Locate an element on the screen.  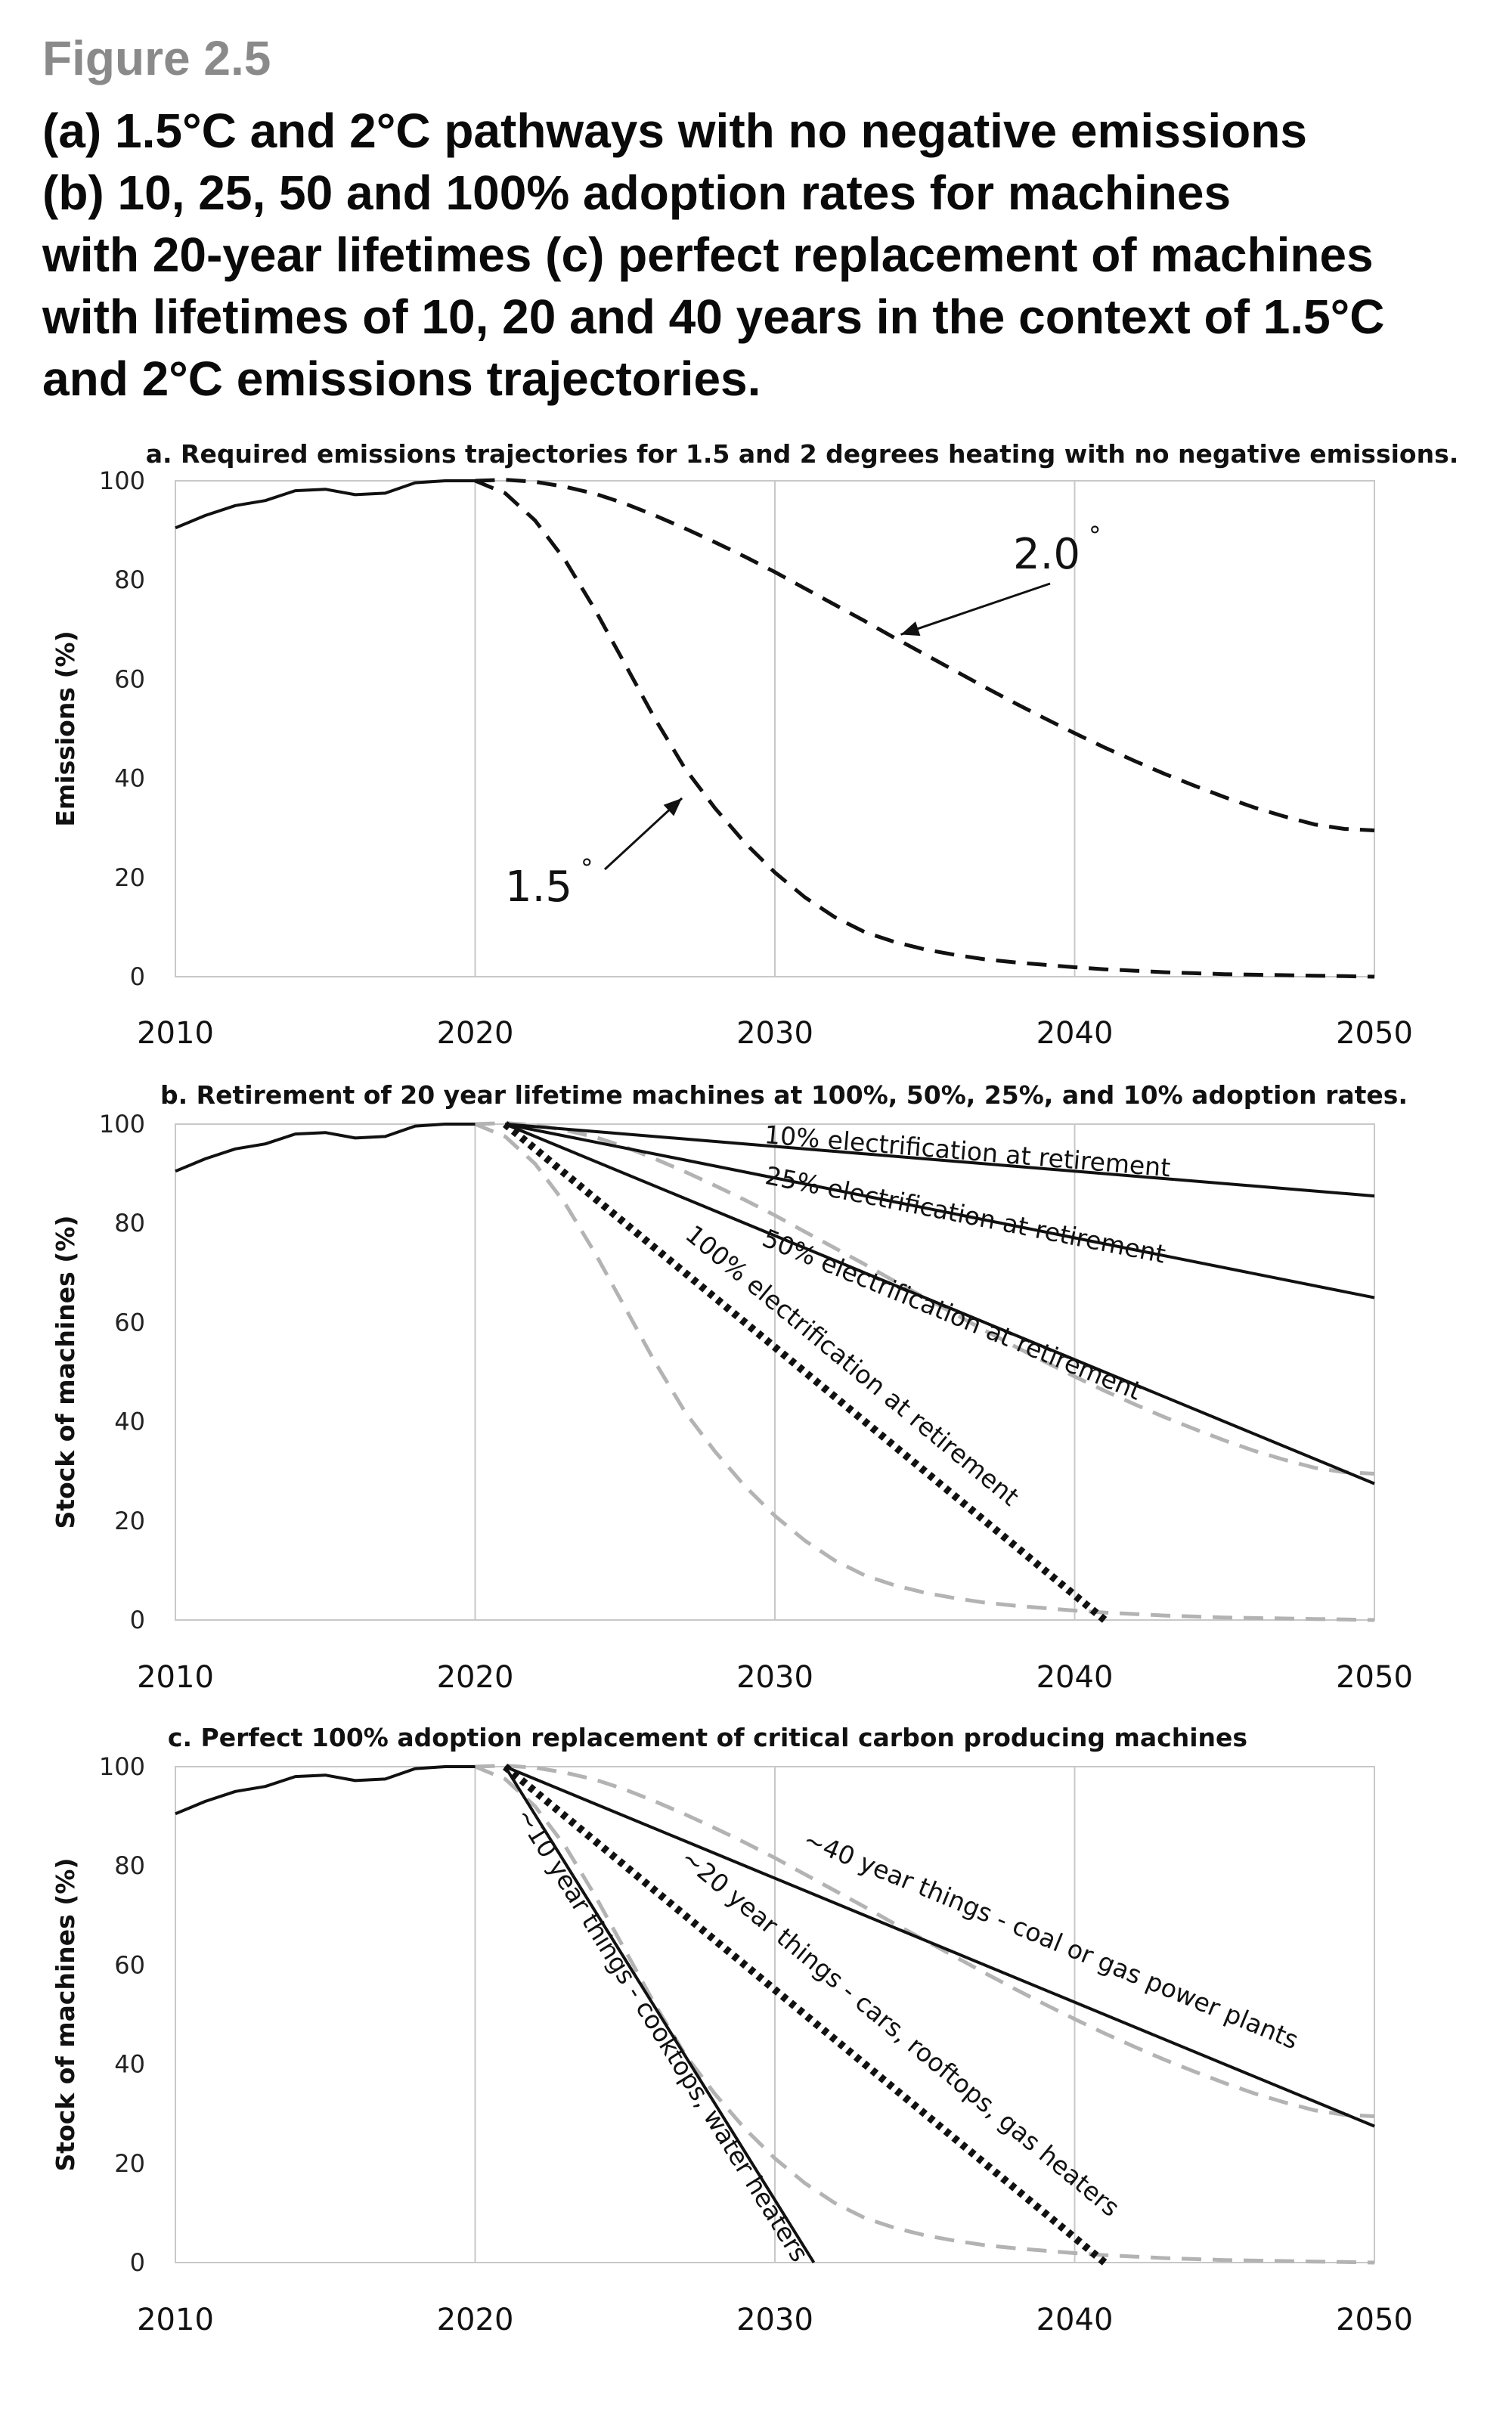
annotation-label: 2.0 is located at coordinates (1046, 554).